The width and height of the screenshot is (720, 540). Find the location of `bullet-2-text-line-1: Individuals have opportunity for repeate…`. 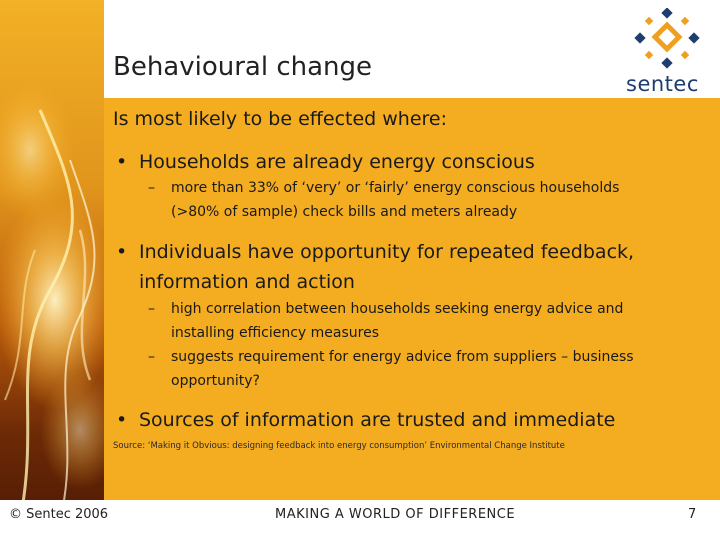

bullet-2-text-line-1: Individuals have opportunity for repeate… is located at coordinates (387, 252).